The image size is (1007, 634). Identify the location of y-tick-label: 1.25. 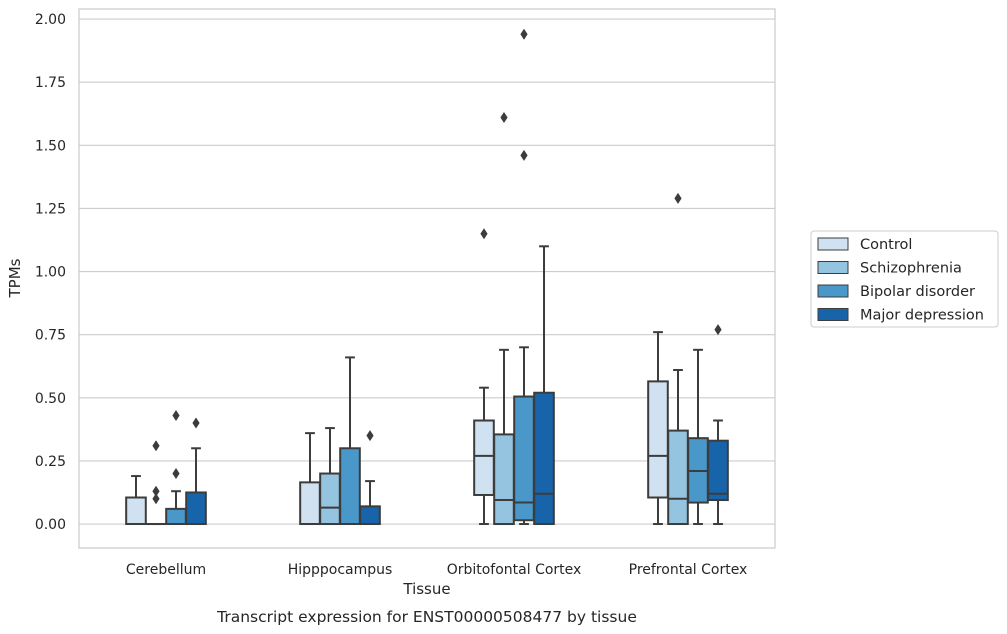
(50, 209).